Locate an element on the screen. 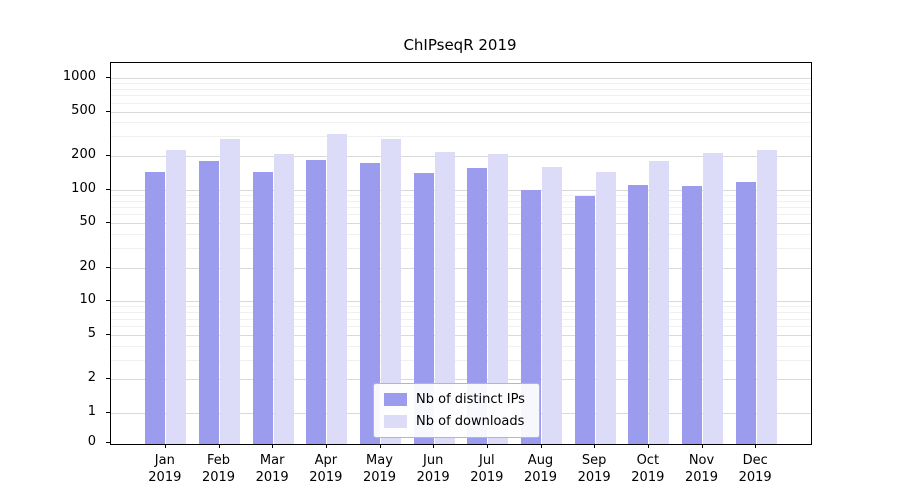  y-tick-label: 20 is located at coordinates (87, 266).